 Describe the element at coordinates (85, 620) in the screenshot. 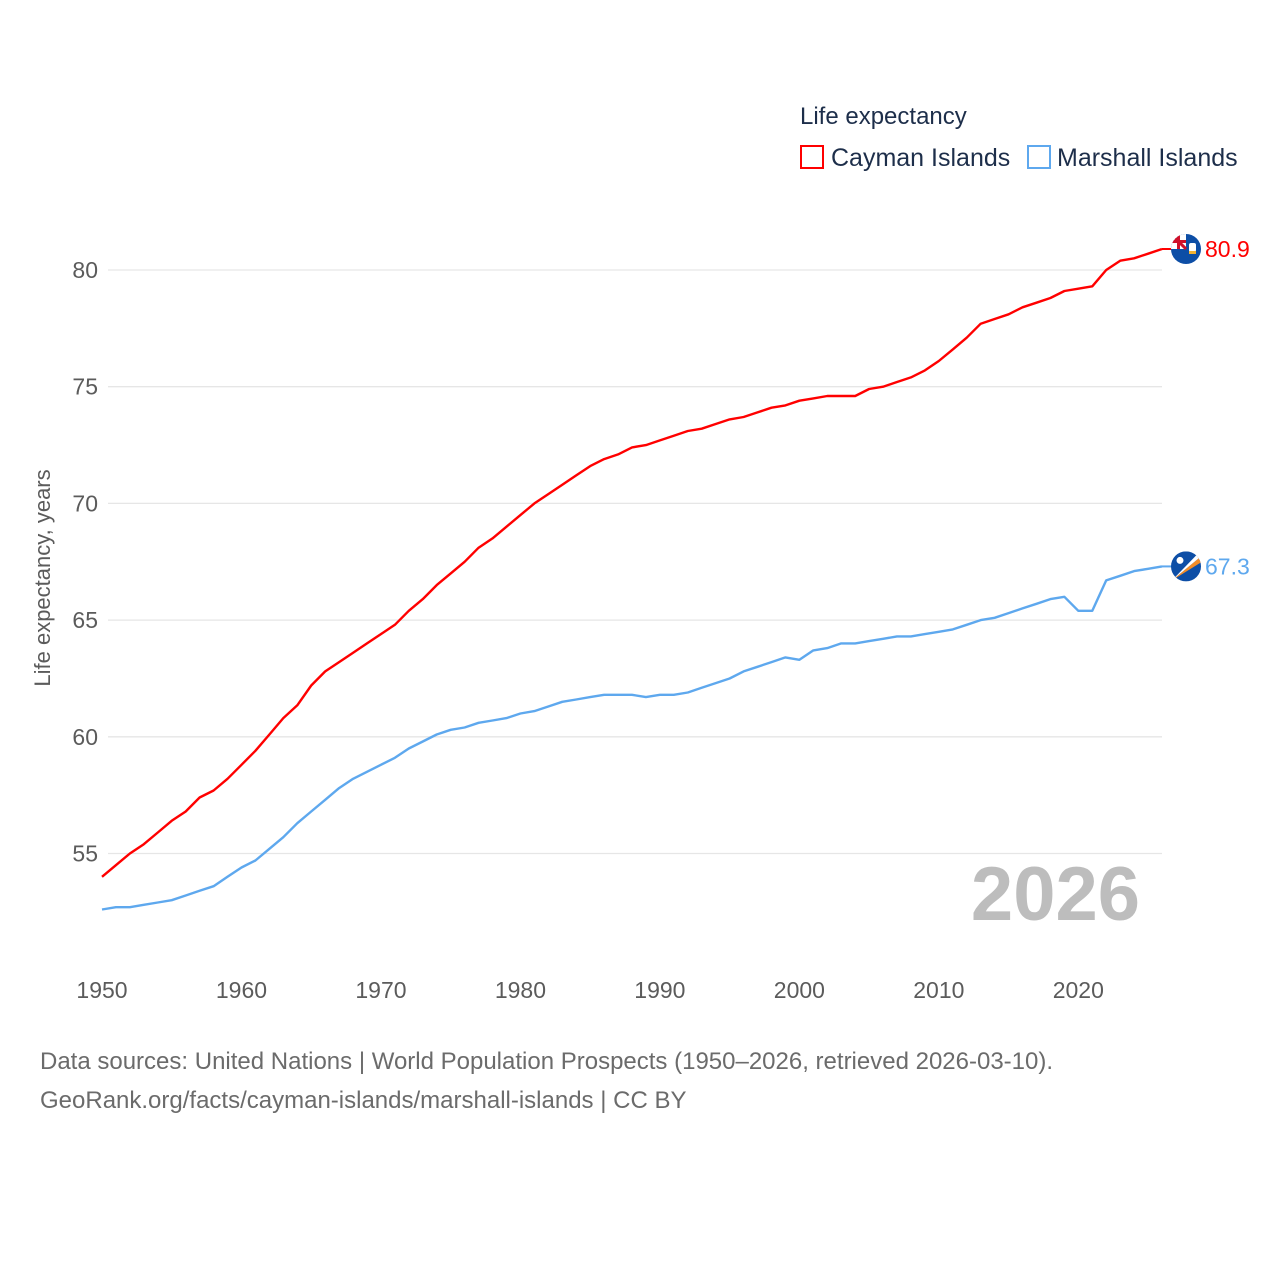

I see `y-tick-label: 65` at that location.